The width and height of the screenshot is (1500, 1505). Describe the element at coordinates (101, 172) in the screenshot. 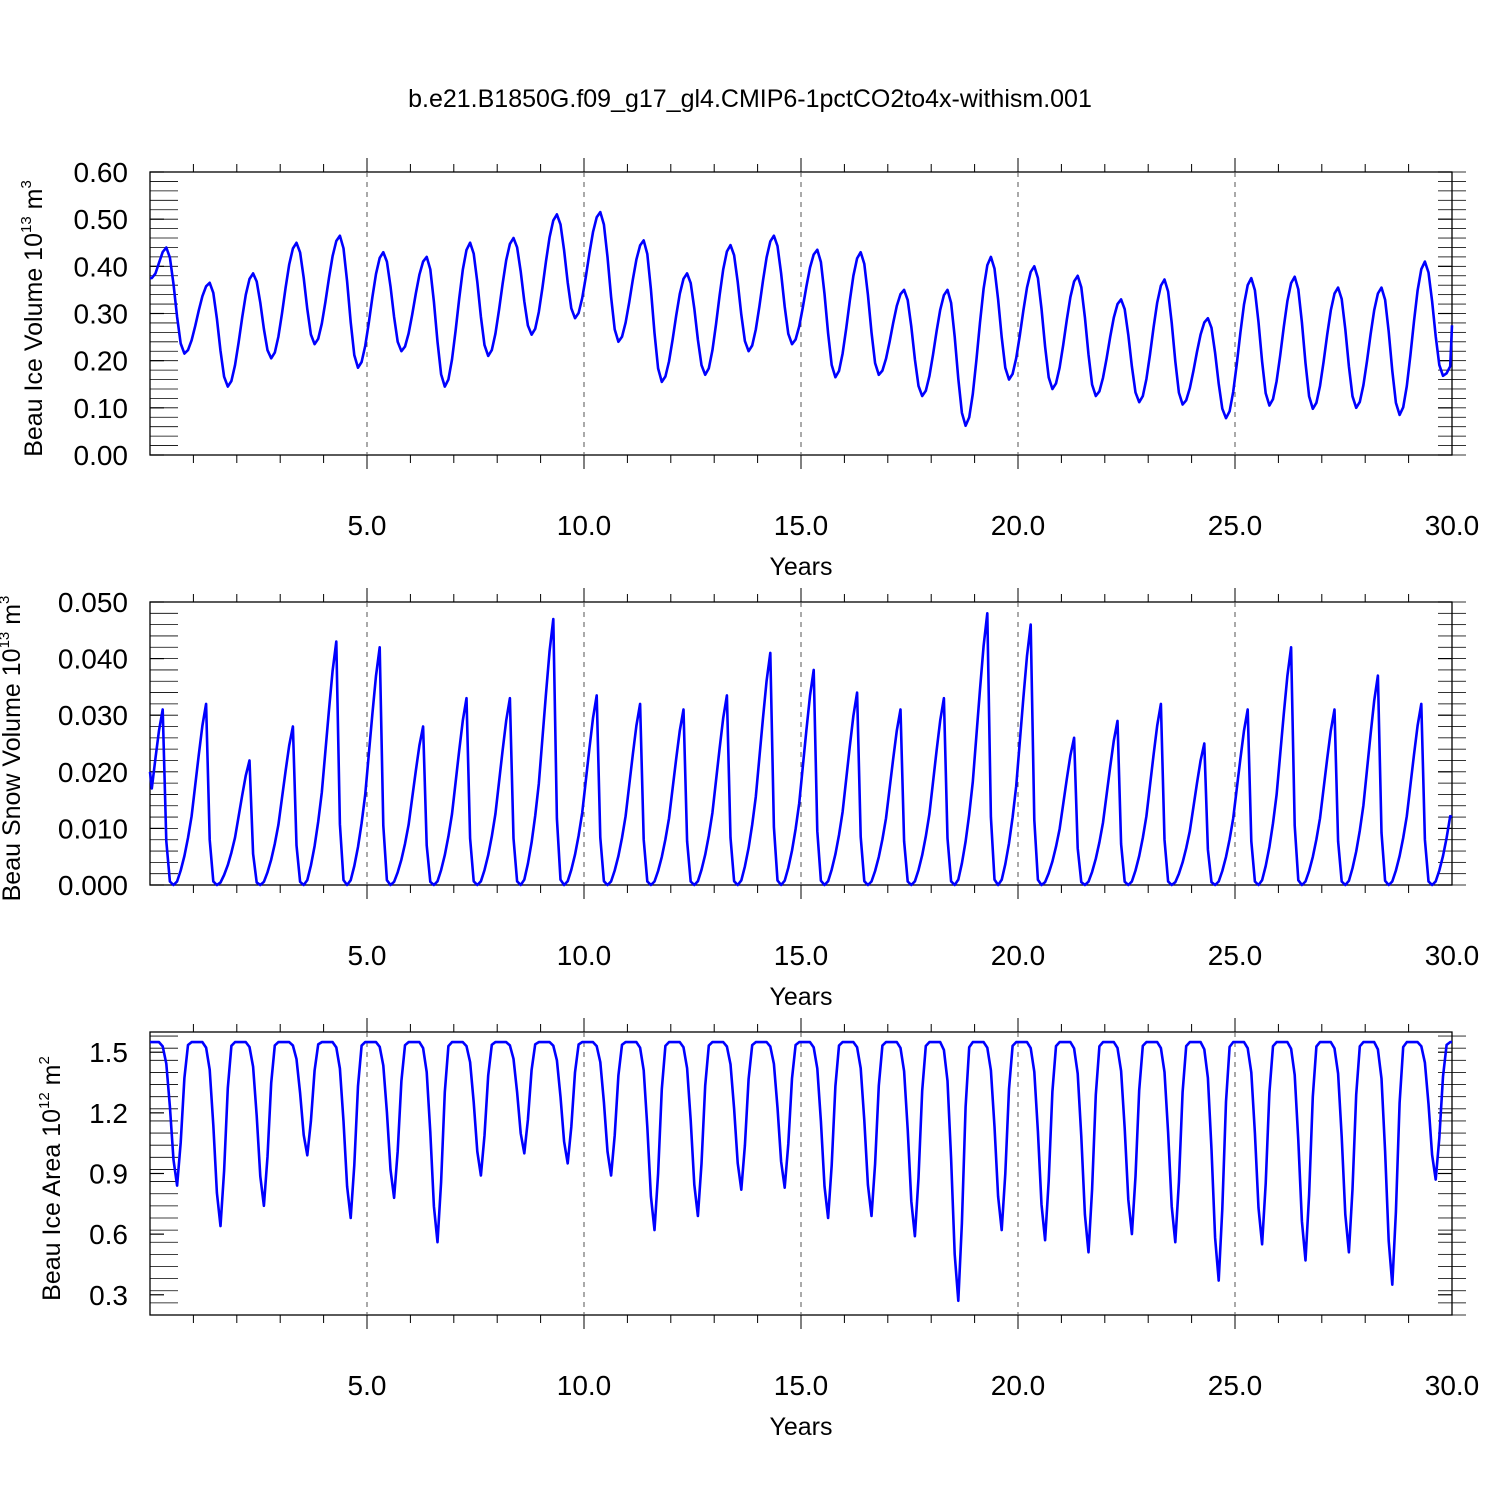

I see `y-tick-label: 0.60` at that location.